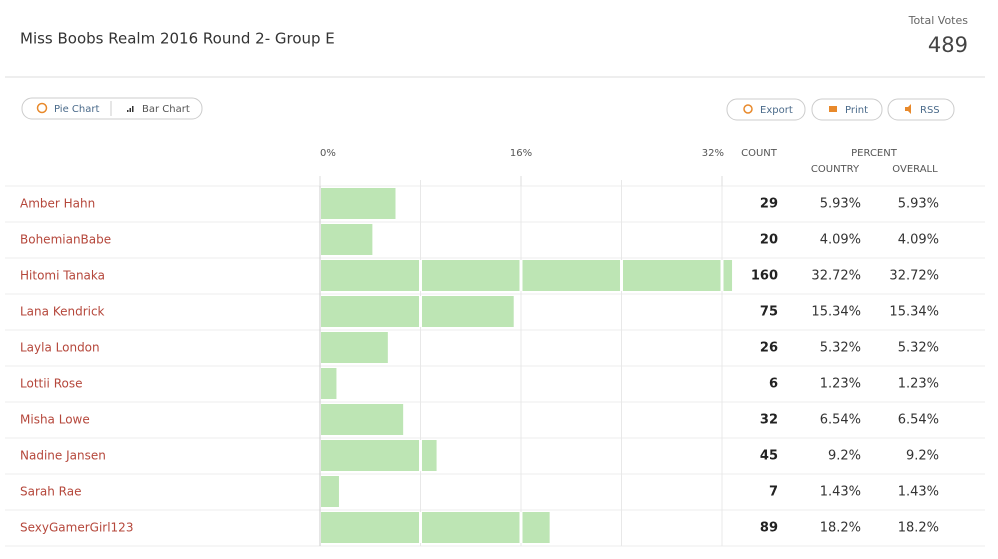 The height and width of the screenshot is (559, 998). What do you see at coordinates (840, 384) in the screenshot?
I see `country-percent: 1.23%` at bounding box center [840, 384].